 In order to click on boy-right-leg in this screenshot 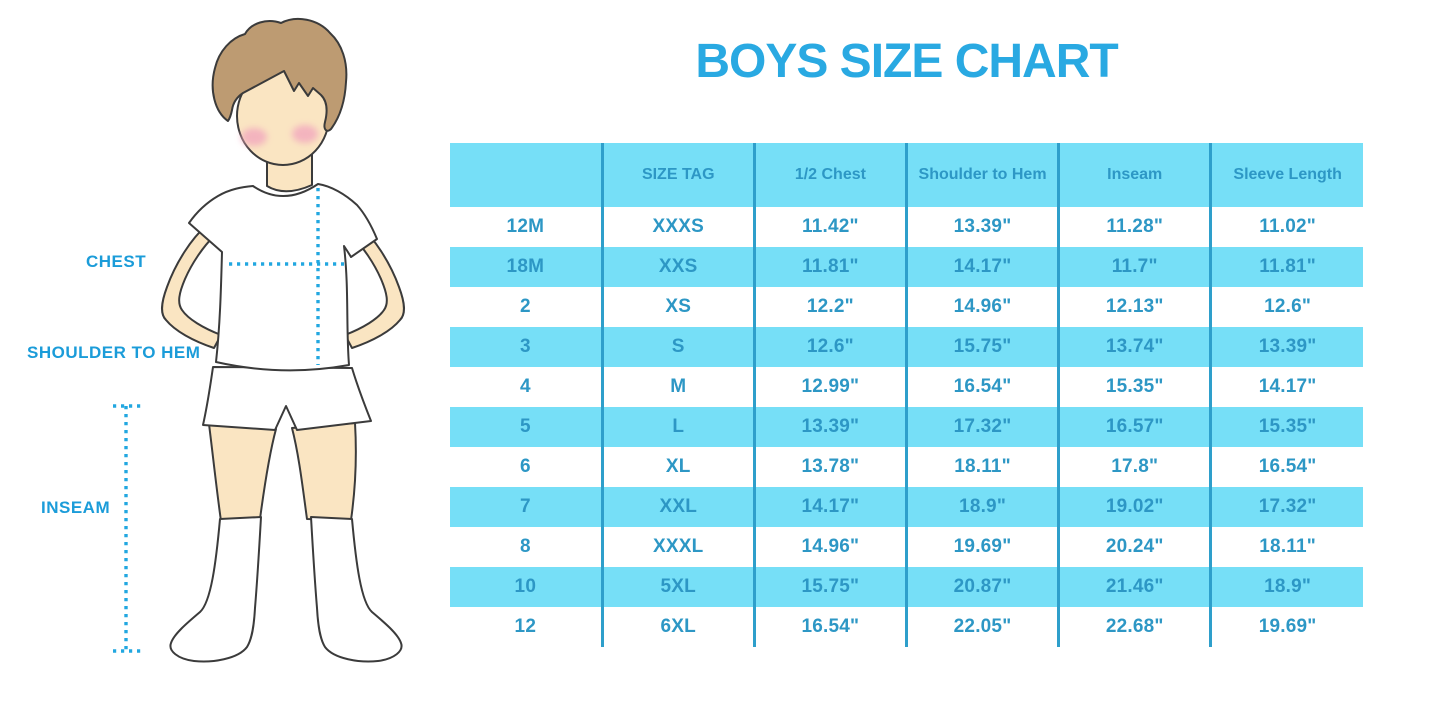, I will do `click(324, 471)`.